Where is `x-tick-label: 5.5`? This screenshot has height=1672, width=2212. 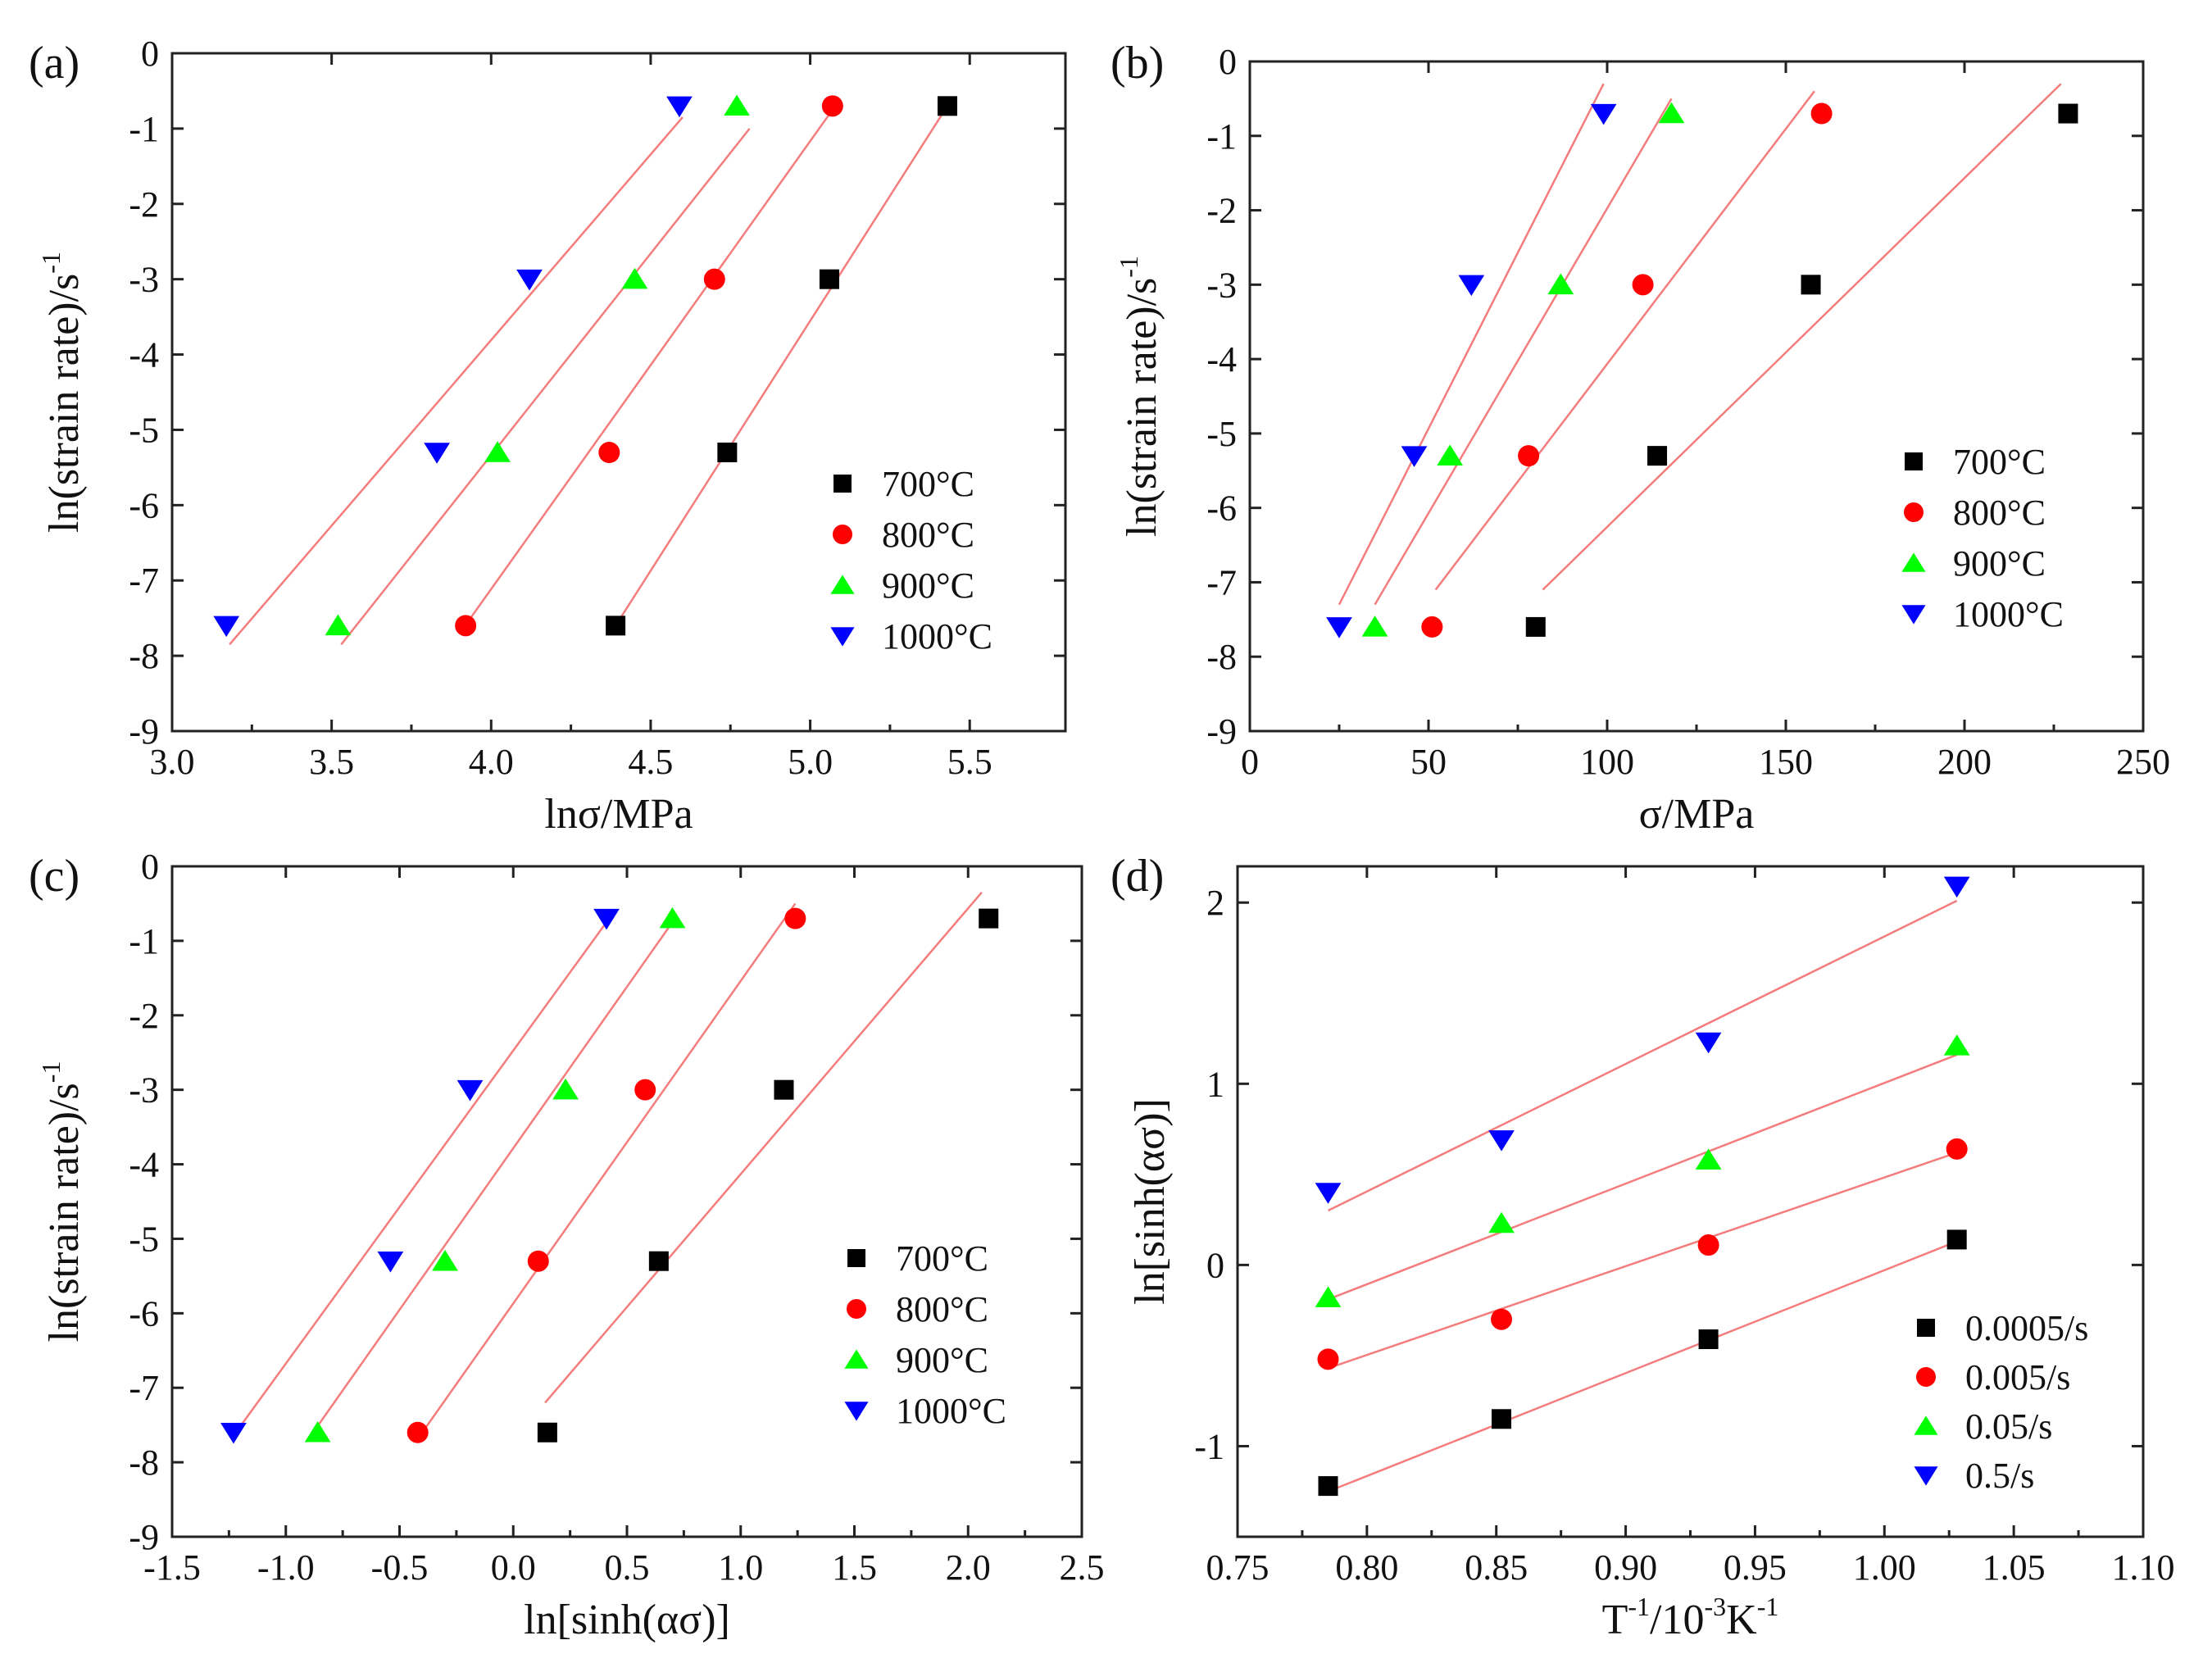
x-tick-label: 5.5 is located at coordinates (970, 762).